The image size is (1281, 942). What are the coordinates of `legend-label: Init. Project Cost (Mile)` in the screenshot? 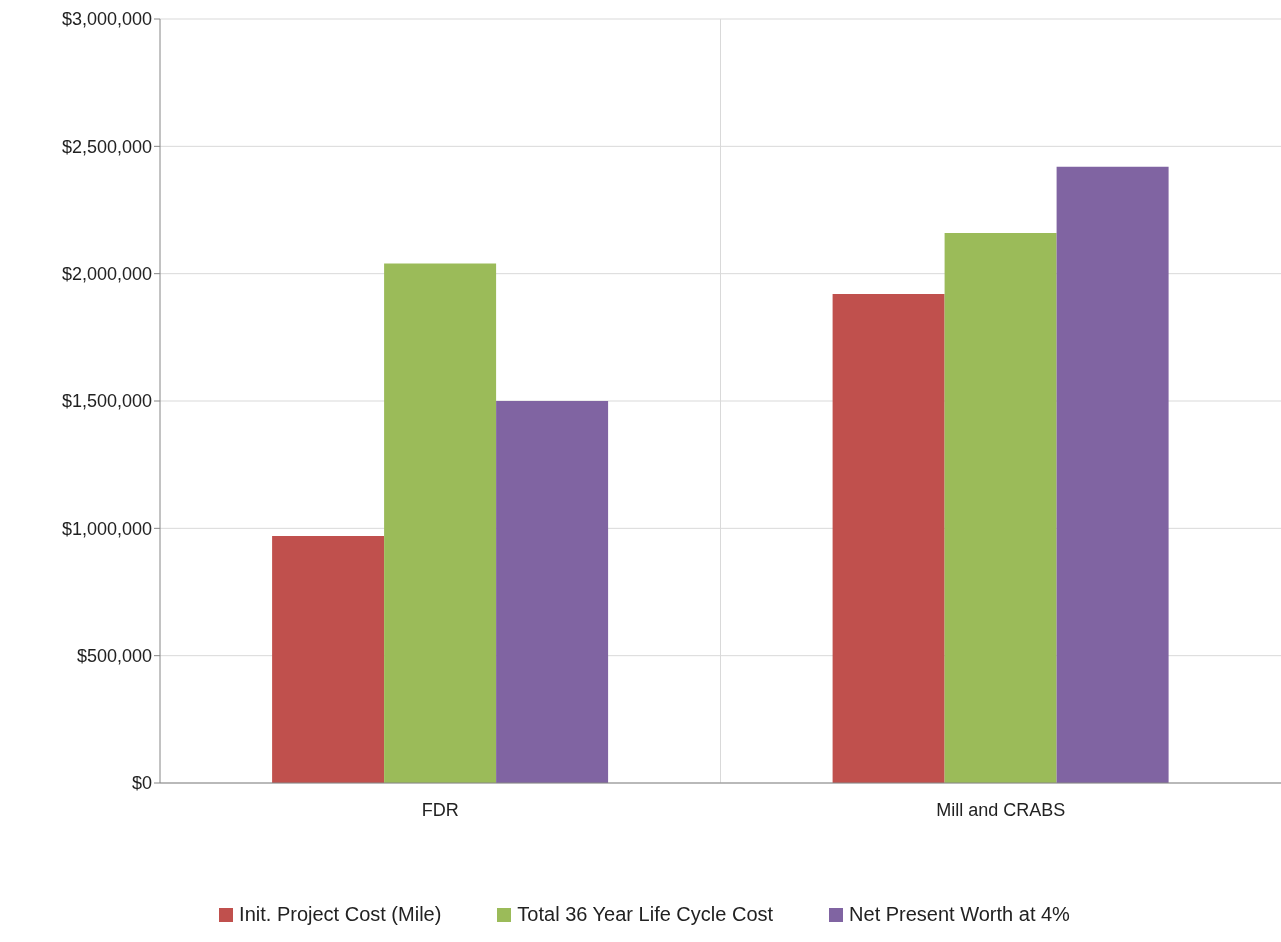 It's located at (340, 914).